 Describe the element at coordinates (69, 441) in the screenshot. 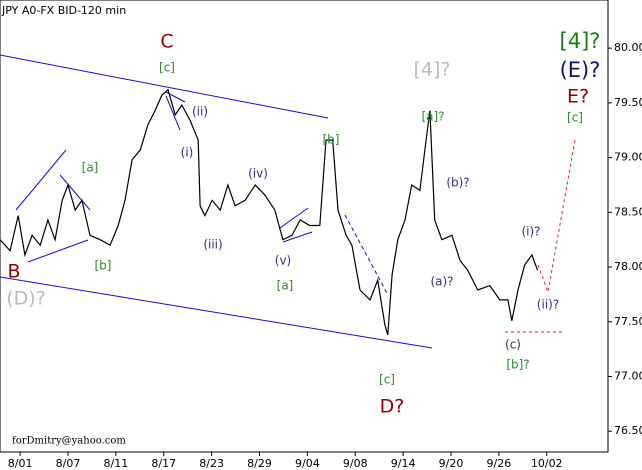

I see `footer: forDmitry@yahoo.com` at that location.